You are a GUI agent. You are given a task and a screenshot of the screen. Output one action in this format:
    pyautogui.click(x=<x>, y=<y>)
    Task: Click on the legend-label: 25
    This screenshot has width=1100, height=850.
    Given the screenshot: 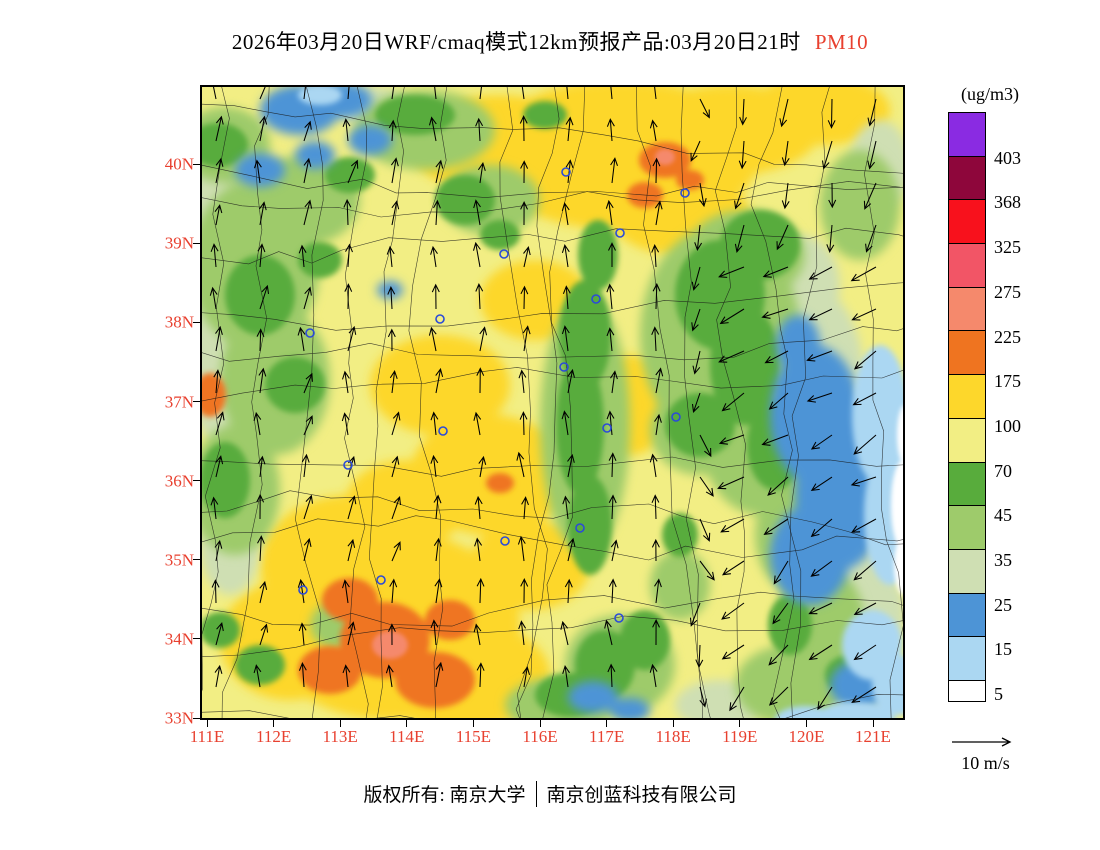 What is the action you would take?
    pyautogui.click(x=1003, y=604)
    